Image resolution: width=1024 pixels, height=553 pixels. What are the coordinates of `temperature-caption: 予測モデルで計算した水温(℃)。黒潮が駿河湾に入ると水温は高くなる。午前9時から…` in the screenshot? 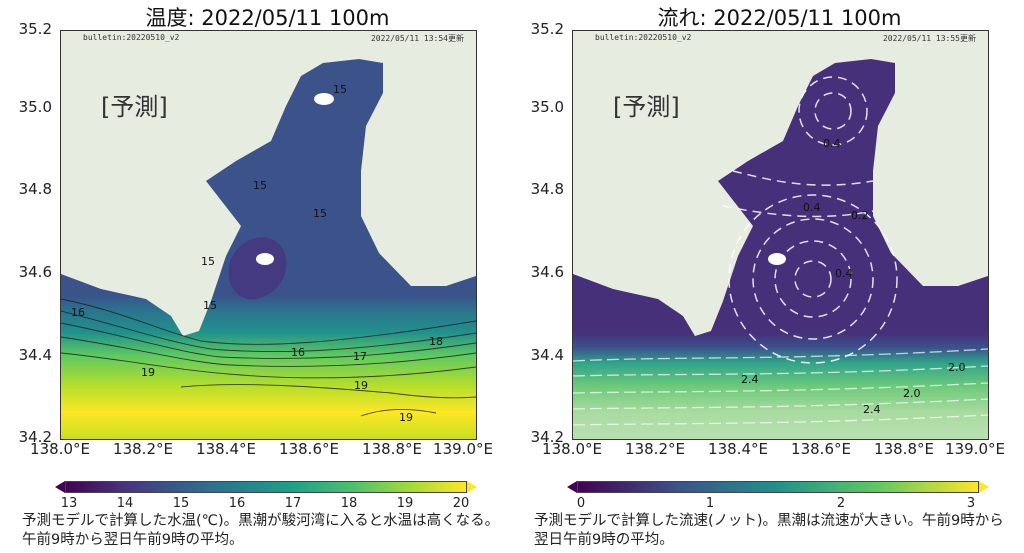 It's located at (261, 530).